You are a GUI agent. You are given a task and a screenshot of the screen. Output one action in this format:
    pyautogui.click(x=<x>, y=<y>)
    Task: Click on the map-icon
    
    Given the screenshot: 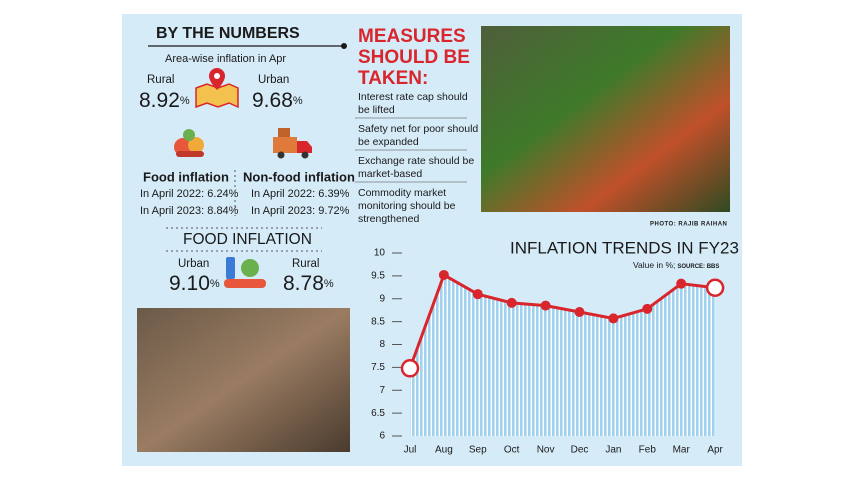 What is the action you would take?
    pyautogui.click(x=217, y=88)
    